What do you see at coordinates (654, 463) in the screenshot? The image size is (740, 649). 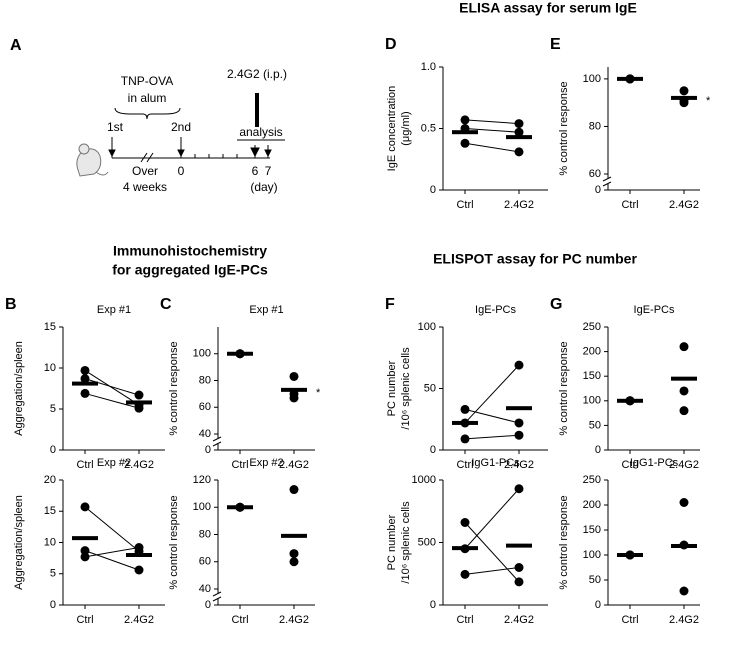 I see `chart-title: IgG1-PCs` at bounding box center [654, 463].